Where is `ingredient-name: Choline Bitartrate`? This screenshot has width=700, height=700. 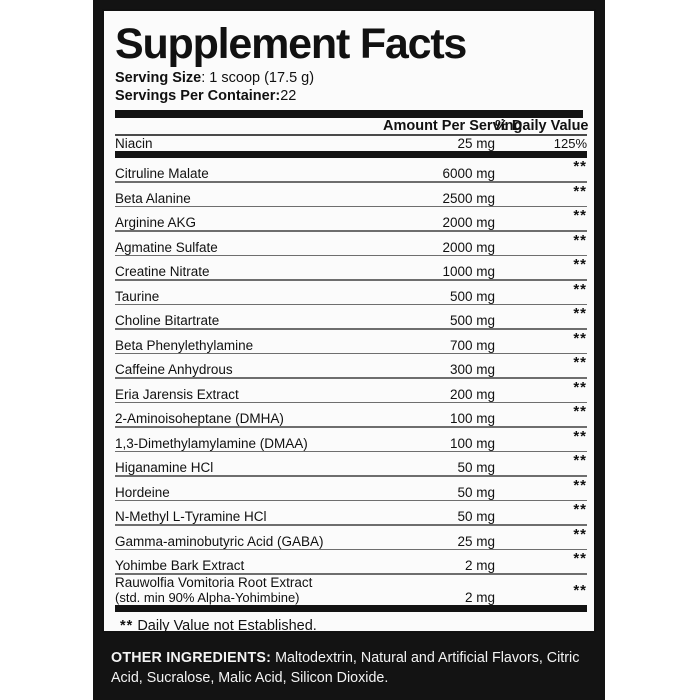
ingredient-name: Choline Bitartrate is located at coordinates (167, 320).